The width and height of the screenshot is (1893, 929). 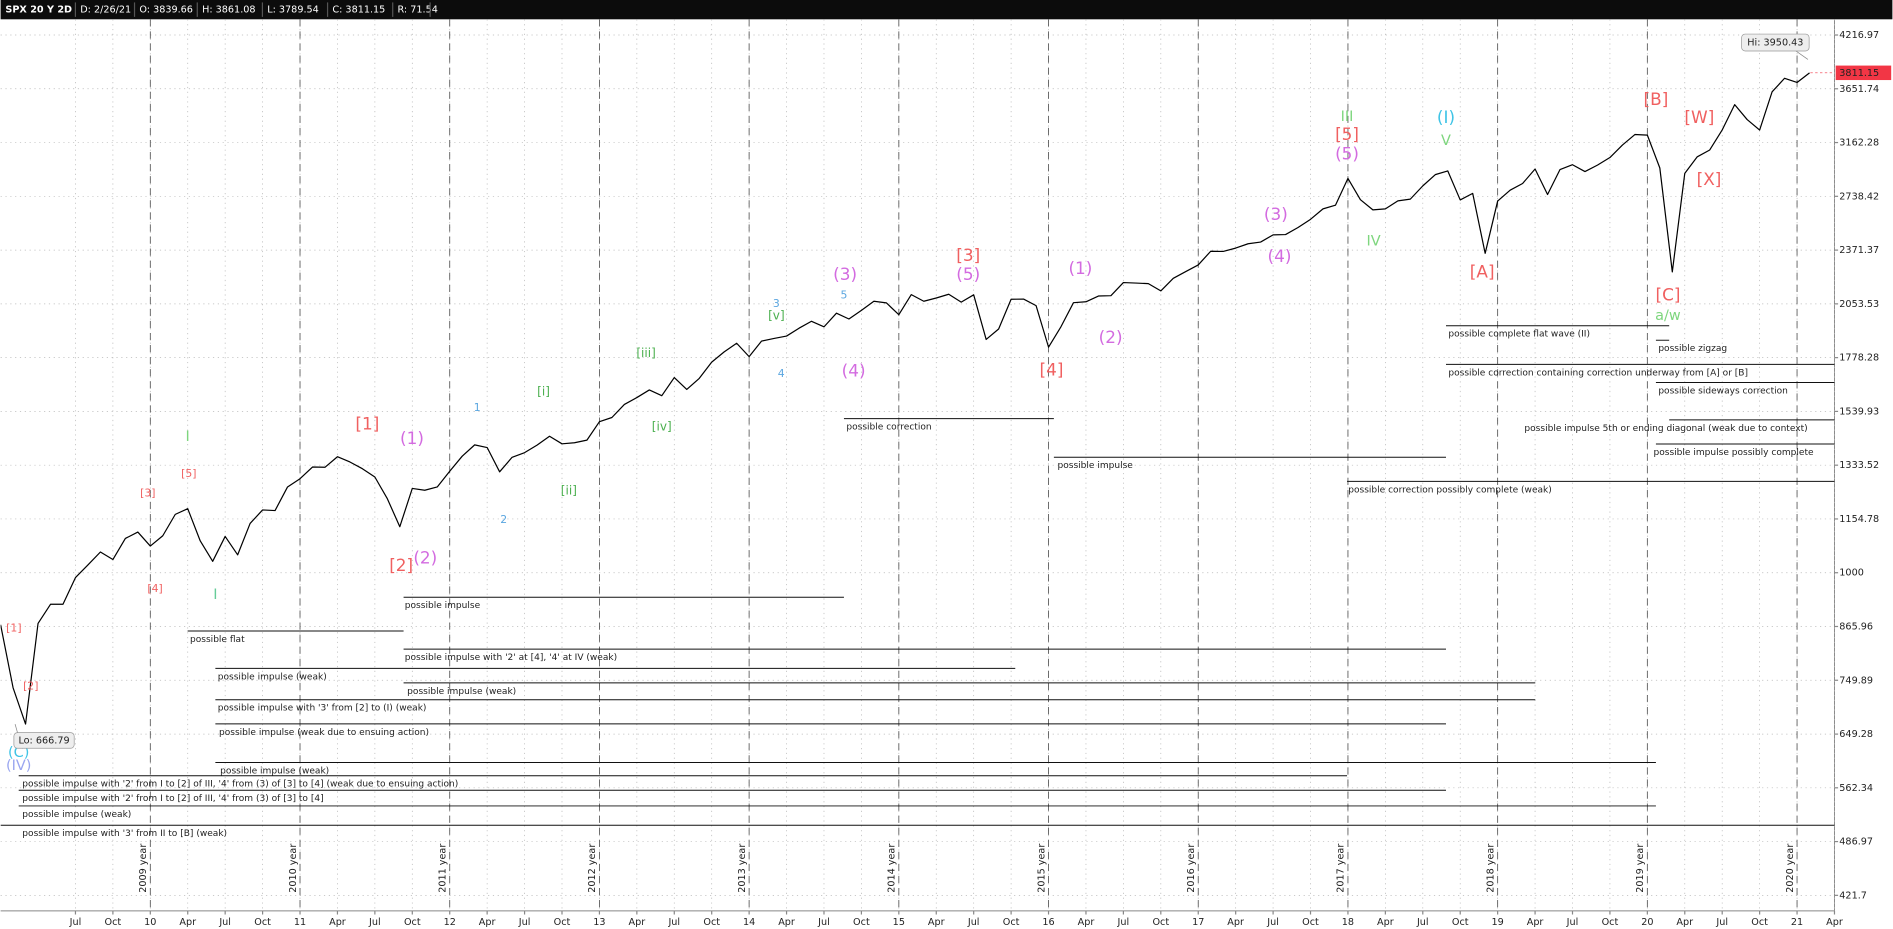 I want to click on wave-label: [5], so click(x=1347, y=134).